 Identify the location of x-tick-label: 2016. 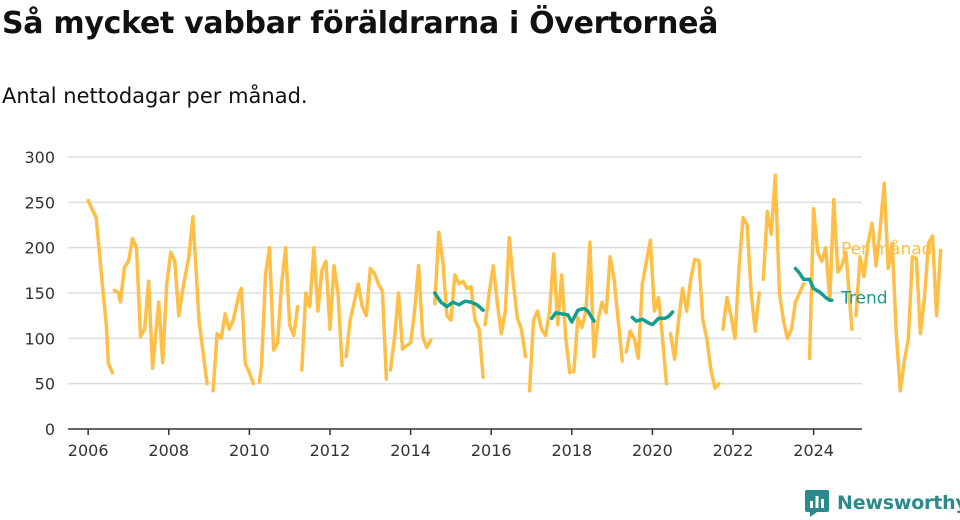
(491, 450).